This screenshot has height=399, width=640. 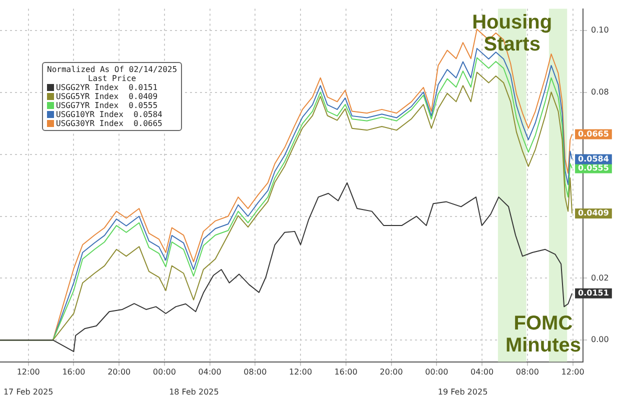 What do you see at coordinates (600, 339) in the screenshot?
I see `y-tick-label: 0.00` at bounding box center [600, 339].